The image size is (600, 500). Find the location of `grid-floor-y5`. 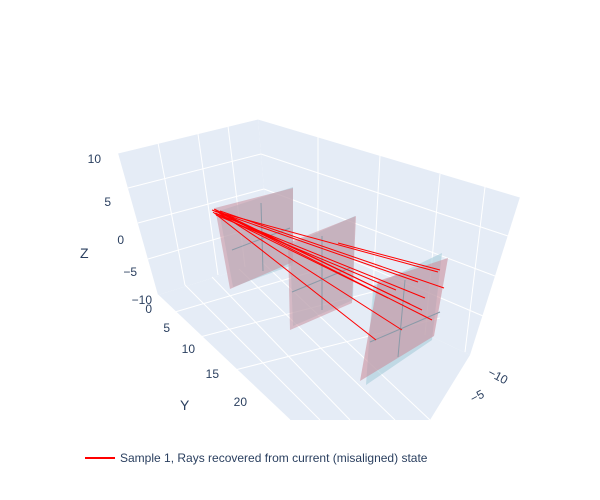

grid-floor-y5 is located at coordinates (252, 352).